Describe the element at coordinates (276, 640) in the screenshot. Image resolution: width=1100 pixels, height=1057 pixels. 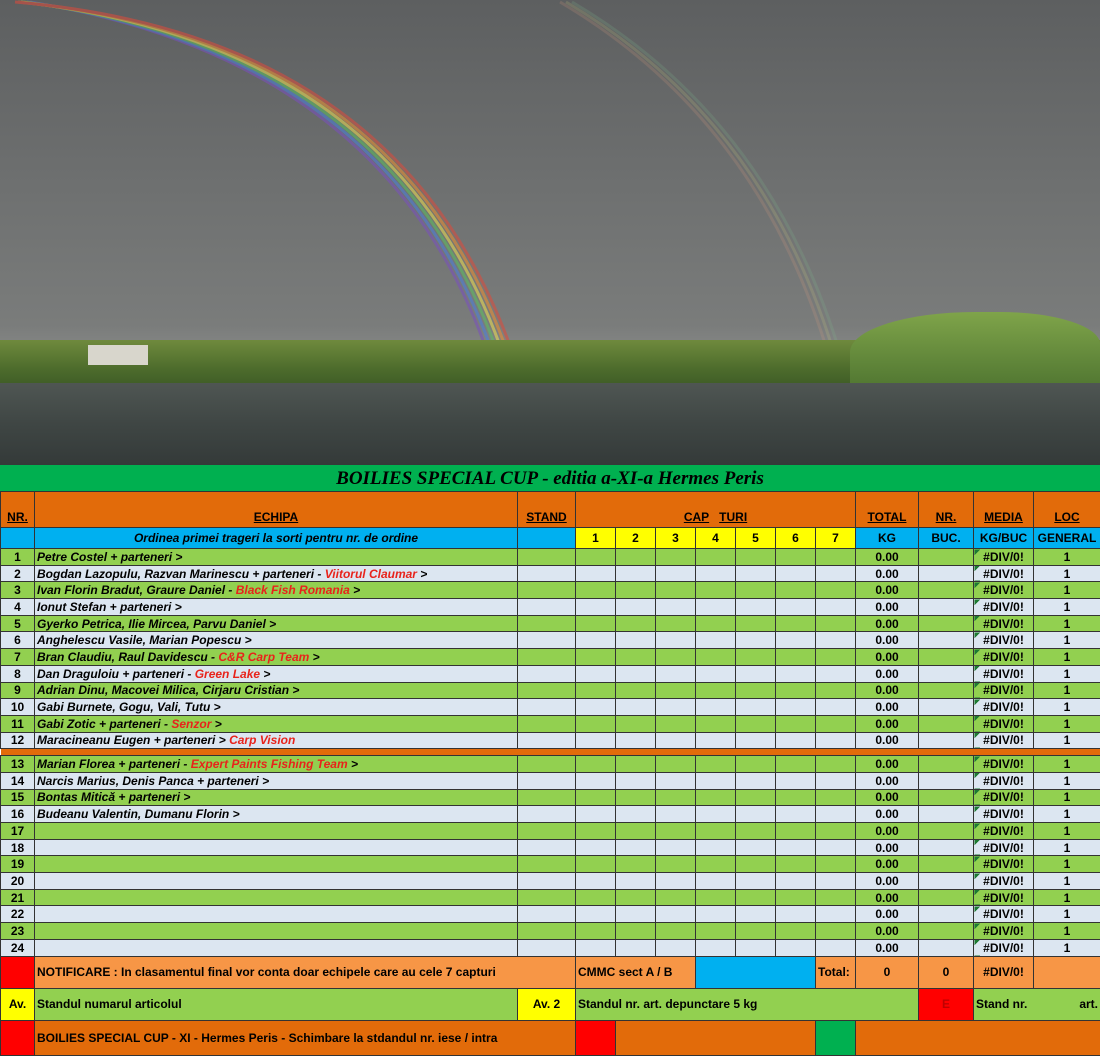
I see `team-cell: Anghelescu Vasile, Marian Popescu >` at that location.